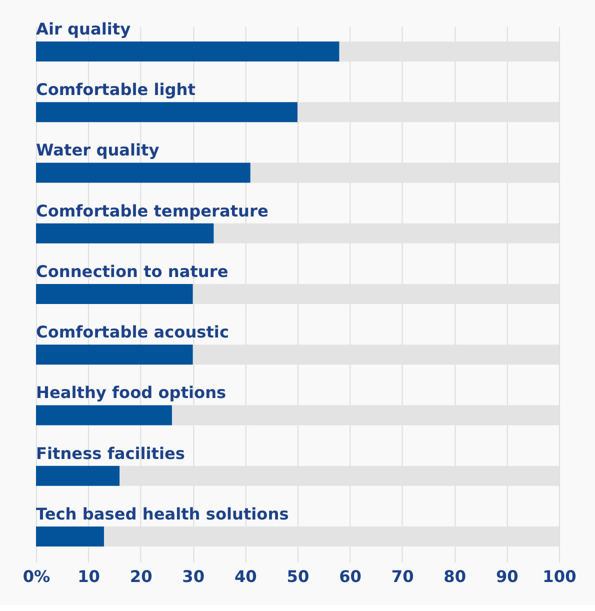 The image size is (595, 611). Describe the element at coordinates (89, 576) in the screenshot. I see `x-tick-label: 10` at that location.